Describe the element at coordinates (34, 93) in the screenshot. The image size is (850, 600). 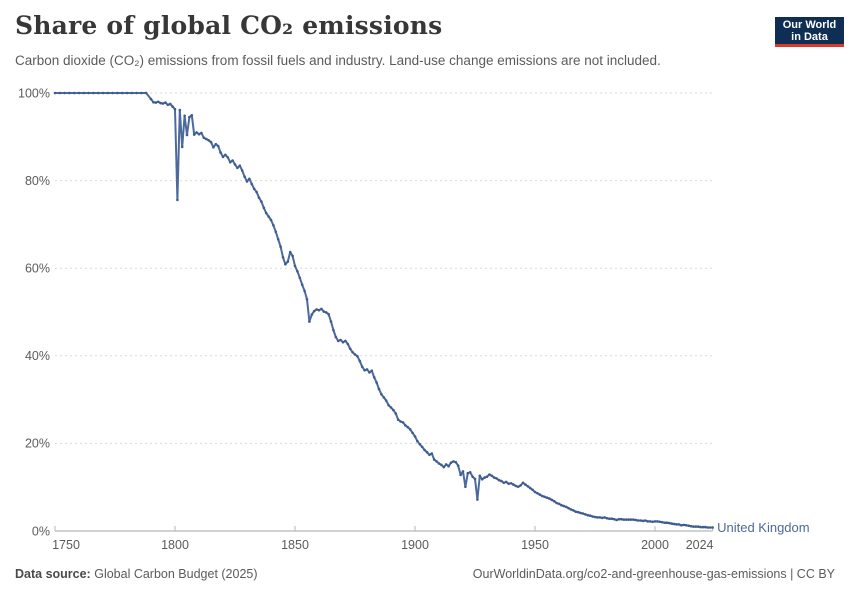
I see `y-axis-tick-label: 100%` at that location.